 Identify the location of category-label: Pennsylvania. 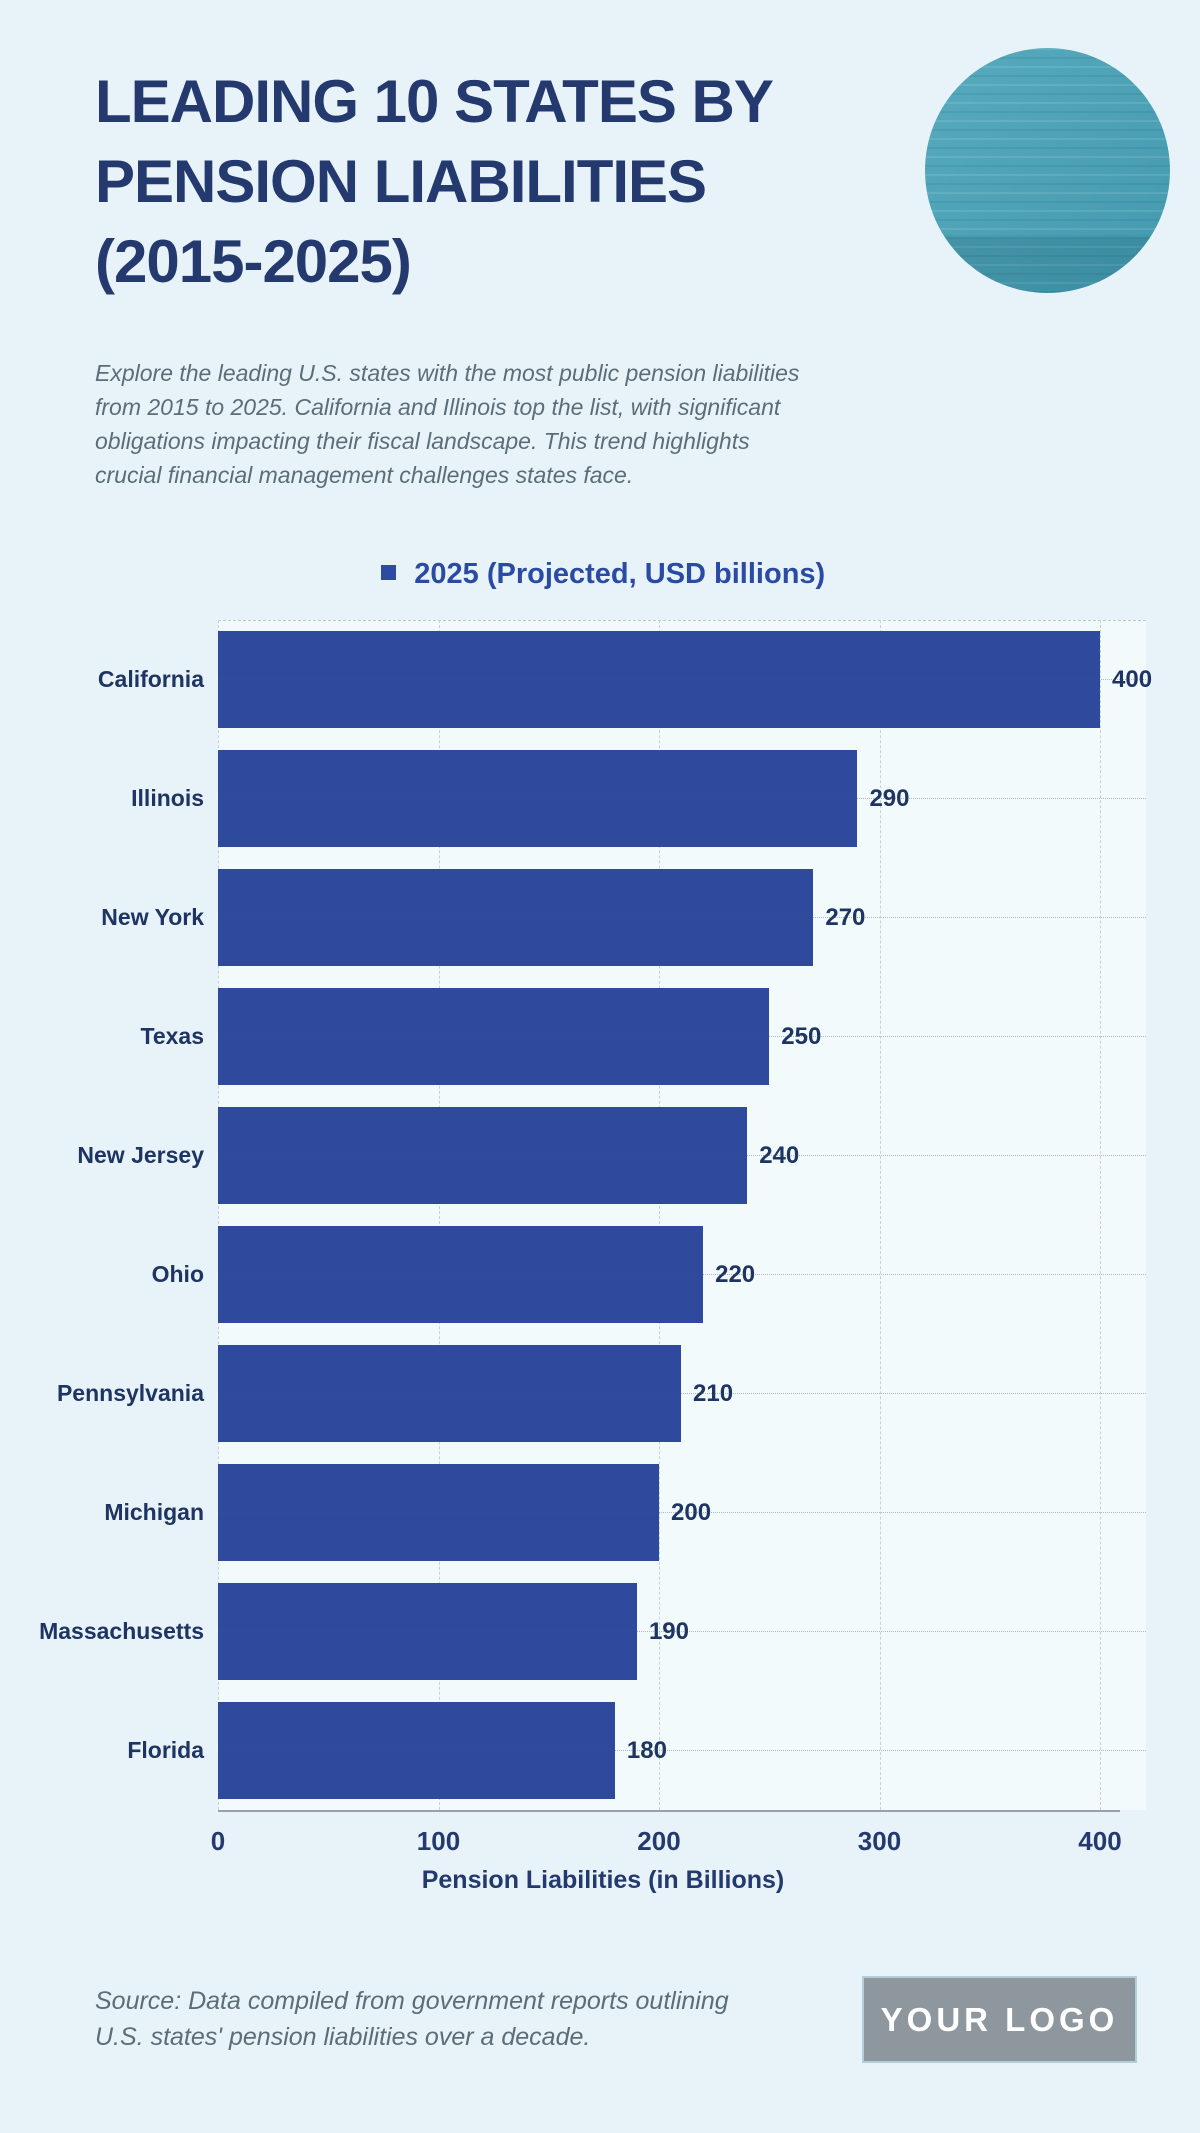
(130, 1393).